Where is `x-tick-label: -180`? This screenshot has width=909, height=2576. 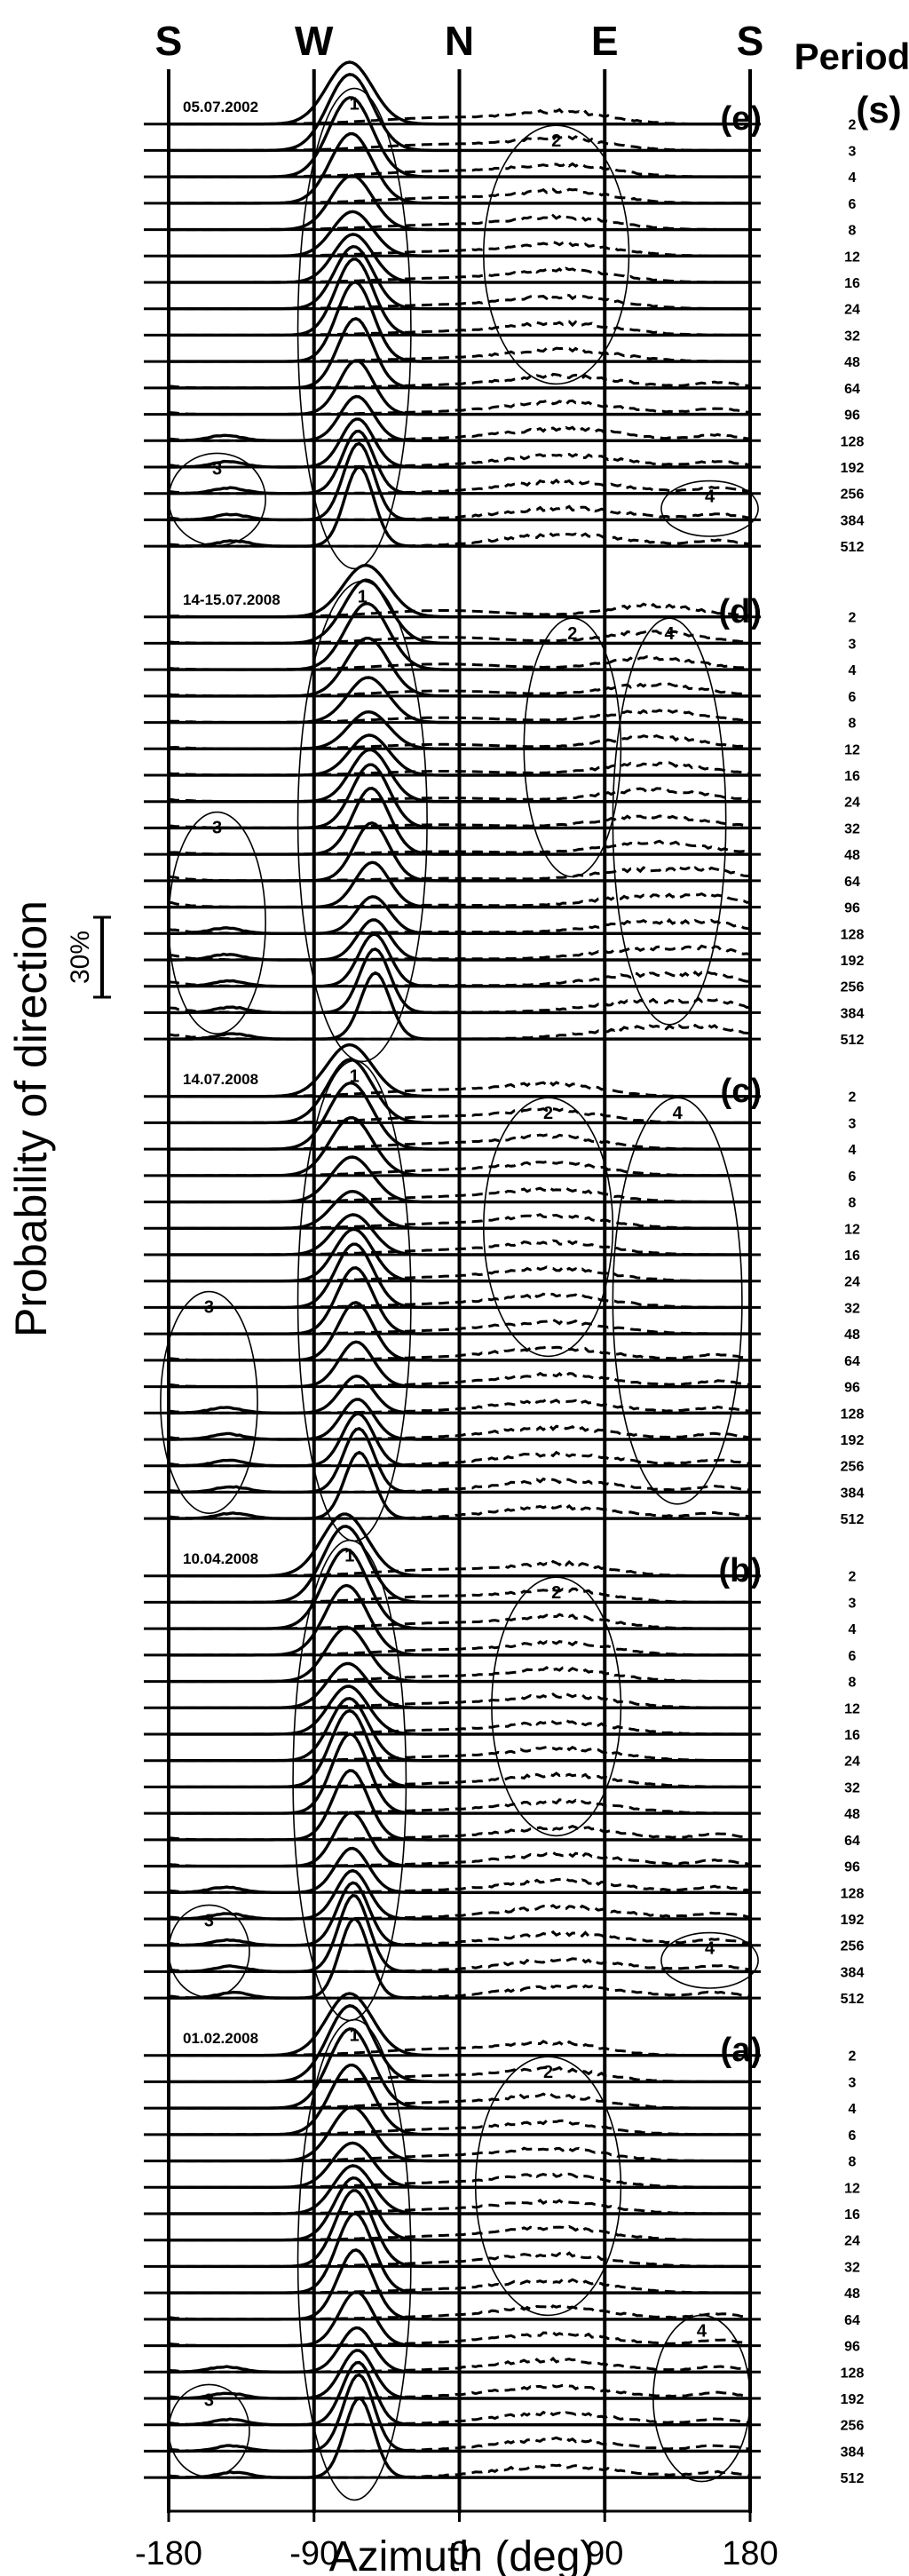 x-tick-label: -180 is located at coordinates (168, 2554).